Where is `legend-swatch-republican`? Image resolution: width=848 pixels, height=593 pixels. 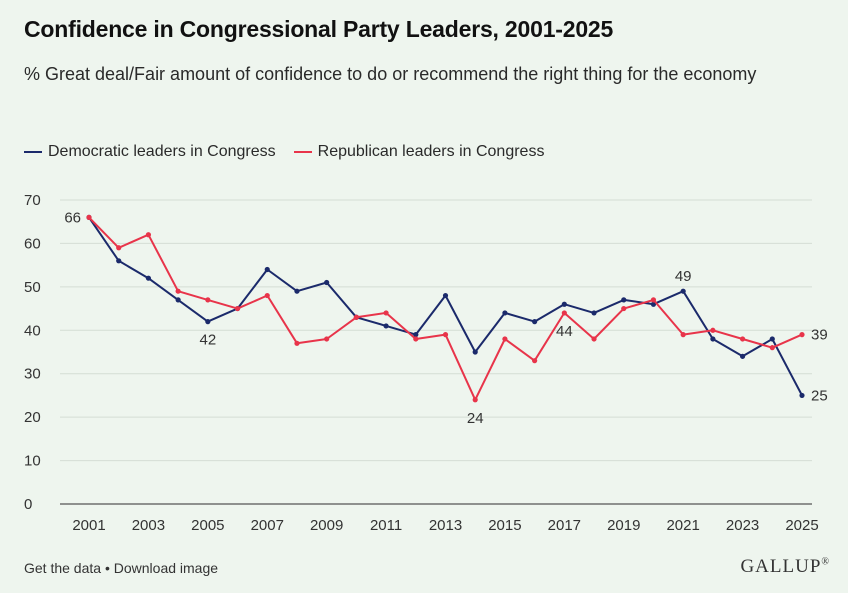 legend-swatch-republican is located at coordinates (302, 152).